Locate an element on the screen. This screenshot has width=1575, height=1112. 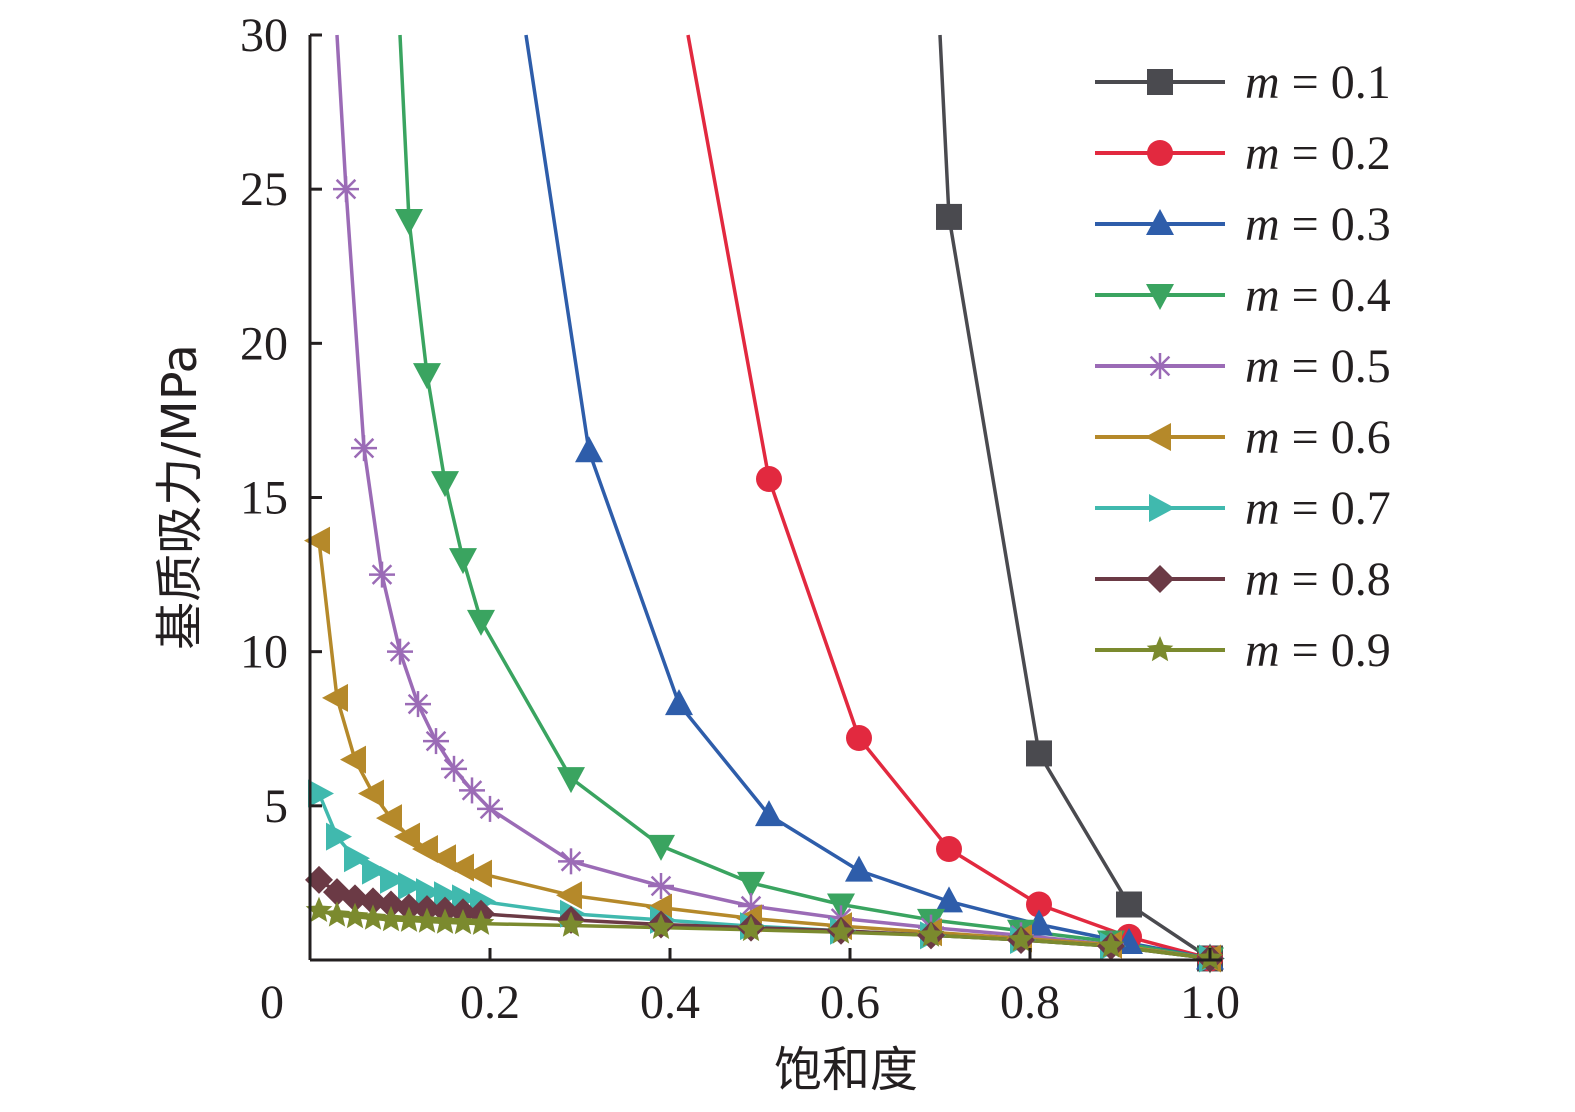
legend-label-6: m = 0.6 is located at coordinates (1318, 437).